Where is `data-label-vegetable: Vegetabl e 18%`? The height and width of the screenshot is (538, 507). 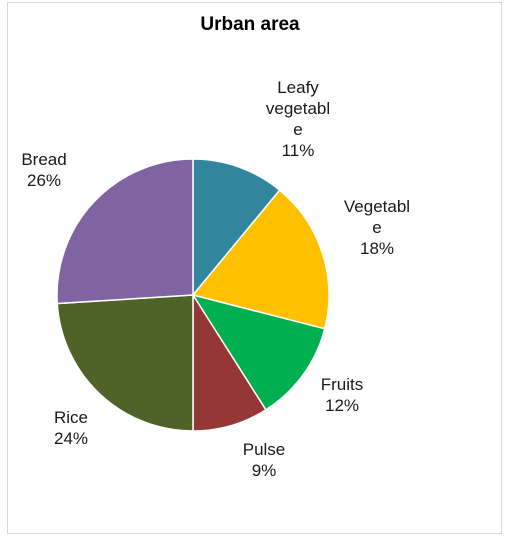 data-label-vegetable: Vegetabl e 18% is located at coordinates (377, 227).